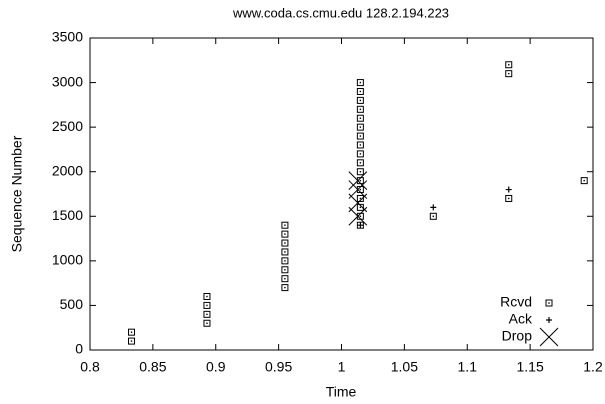 The width and height of the screenshot is (605, 404). I want to click on x-tick-label: 1.05, so click(404, 367).